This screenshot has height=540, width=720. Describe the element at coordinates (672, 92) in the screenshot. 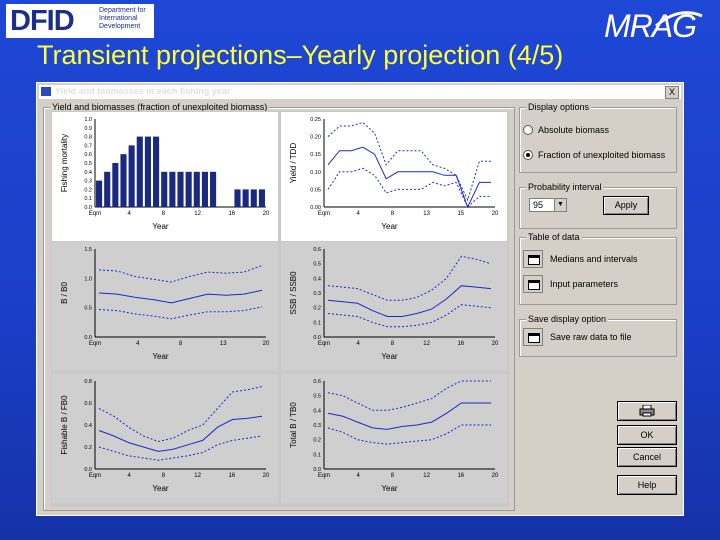

I see `close-button: X` at that location.